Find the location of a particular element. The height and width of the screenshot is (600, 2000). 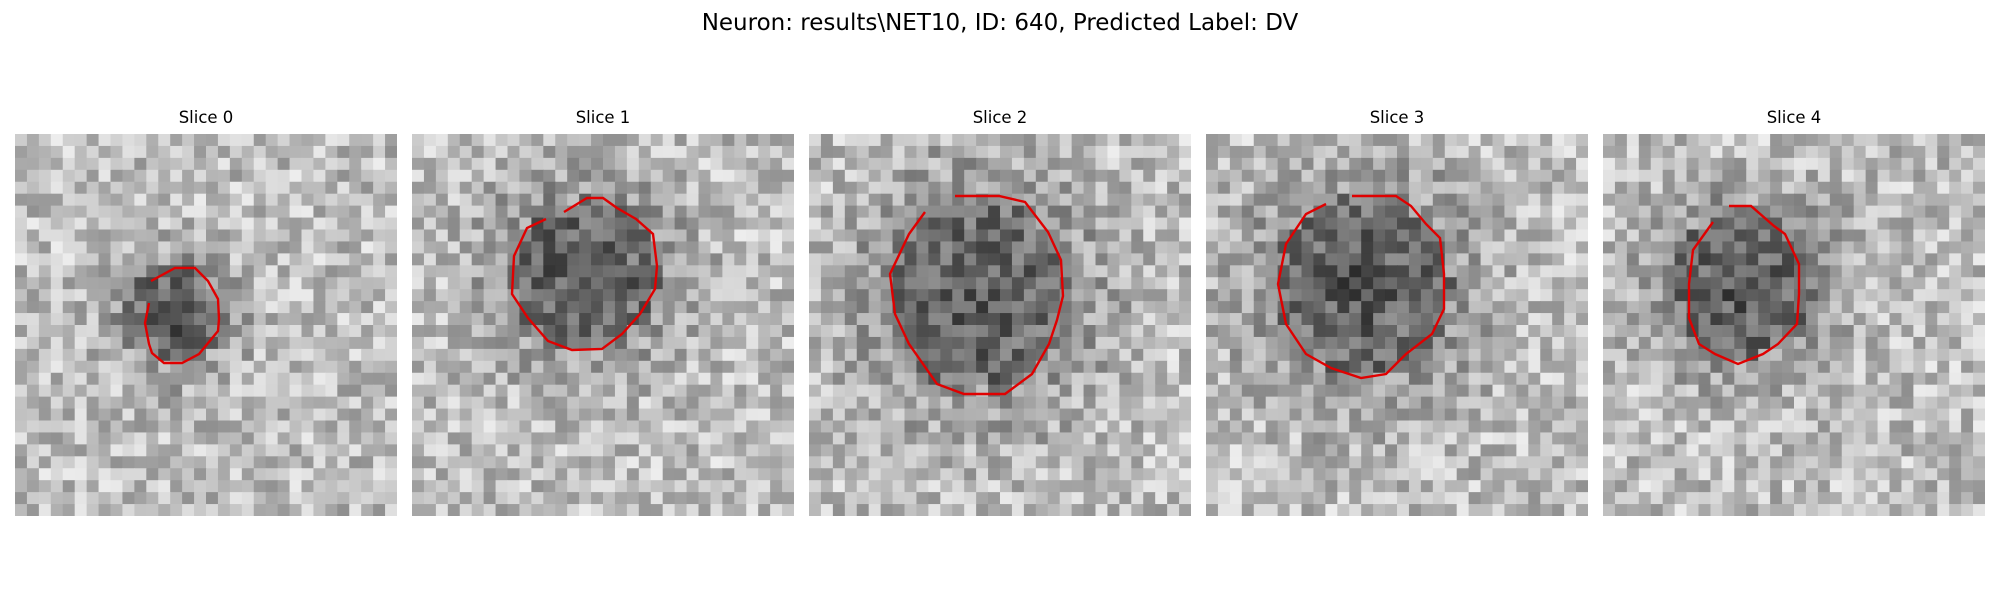

slice-title-1: Slice 1 is located at coordinates (603, 117).